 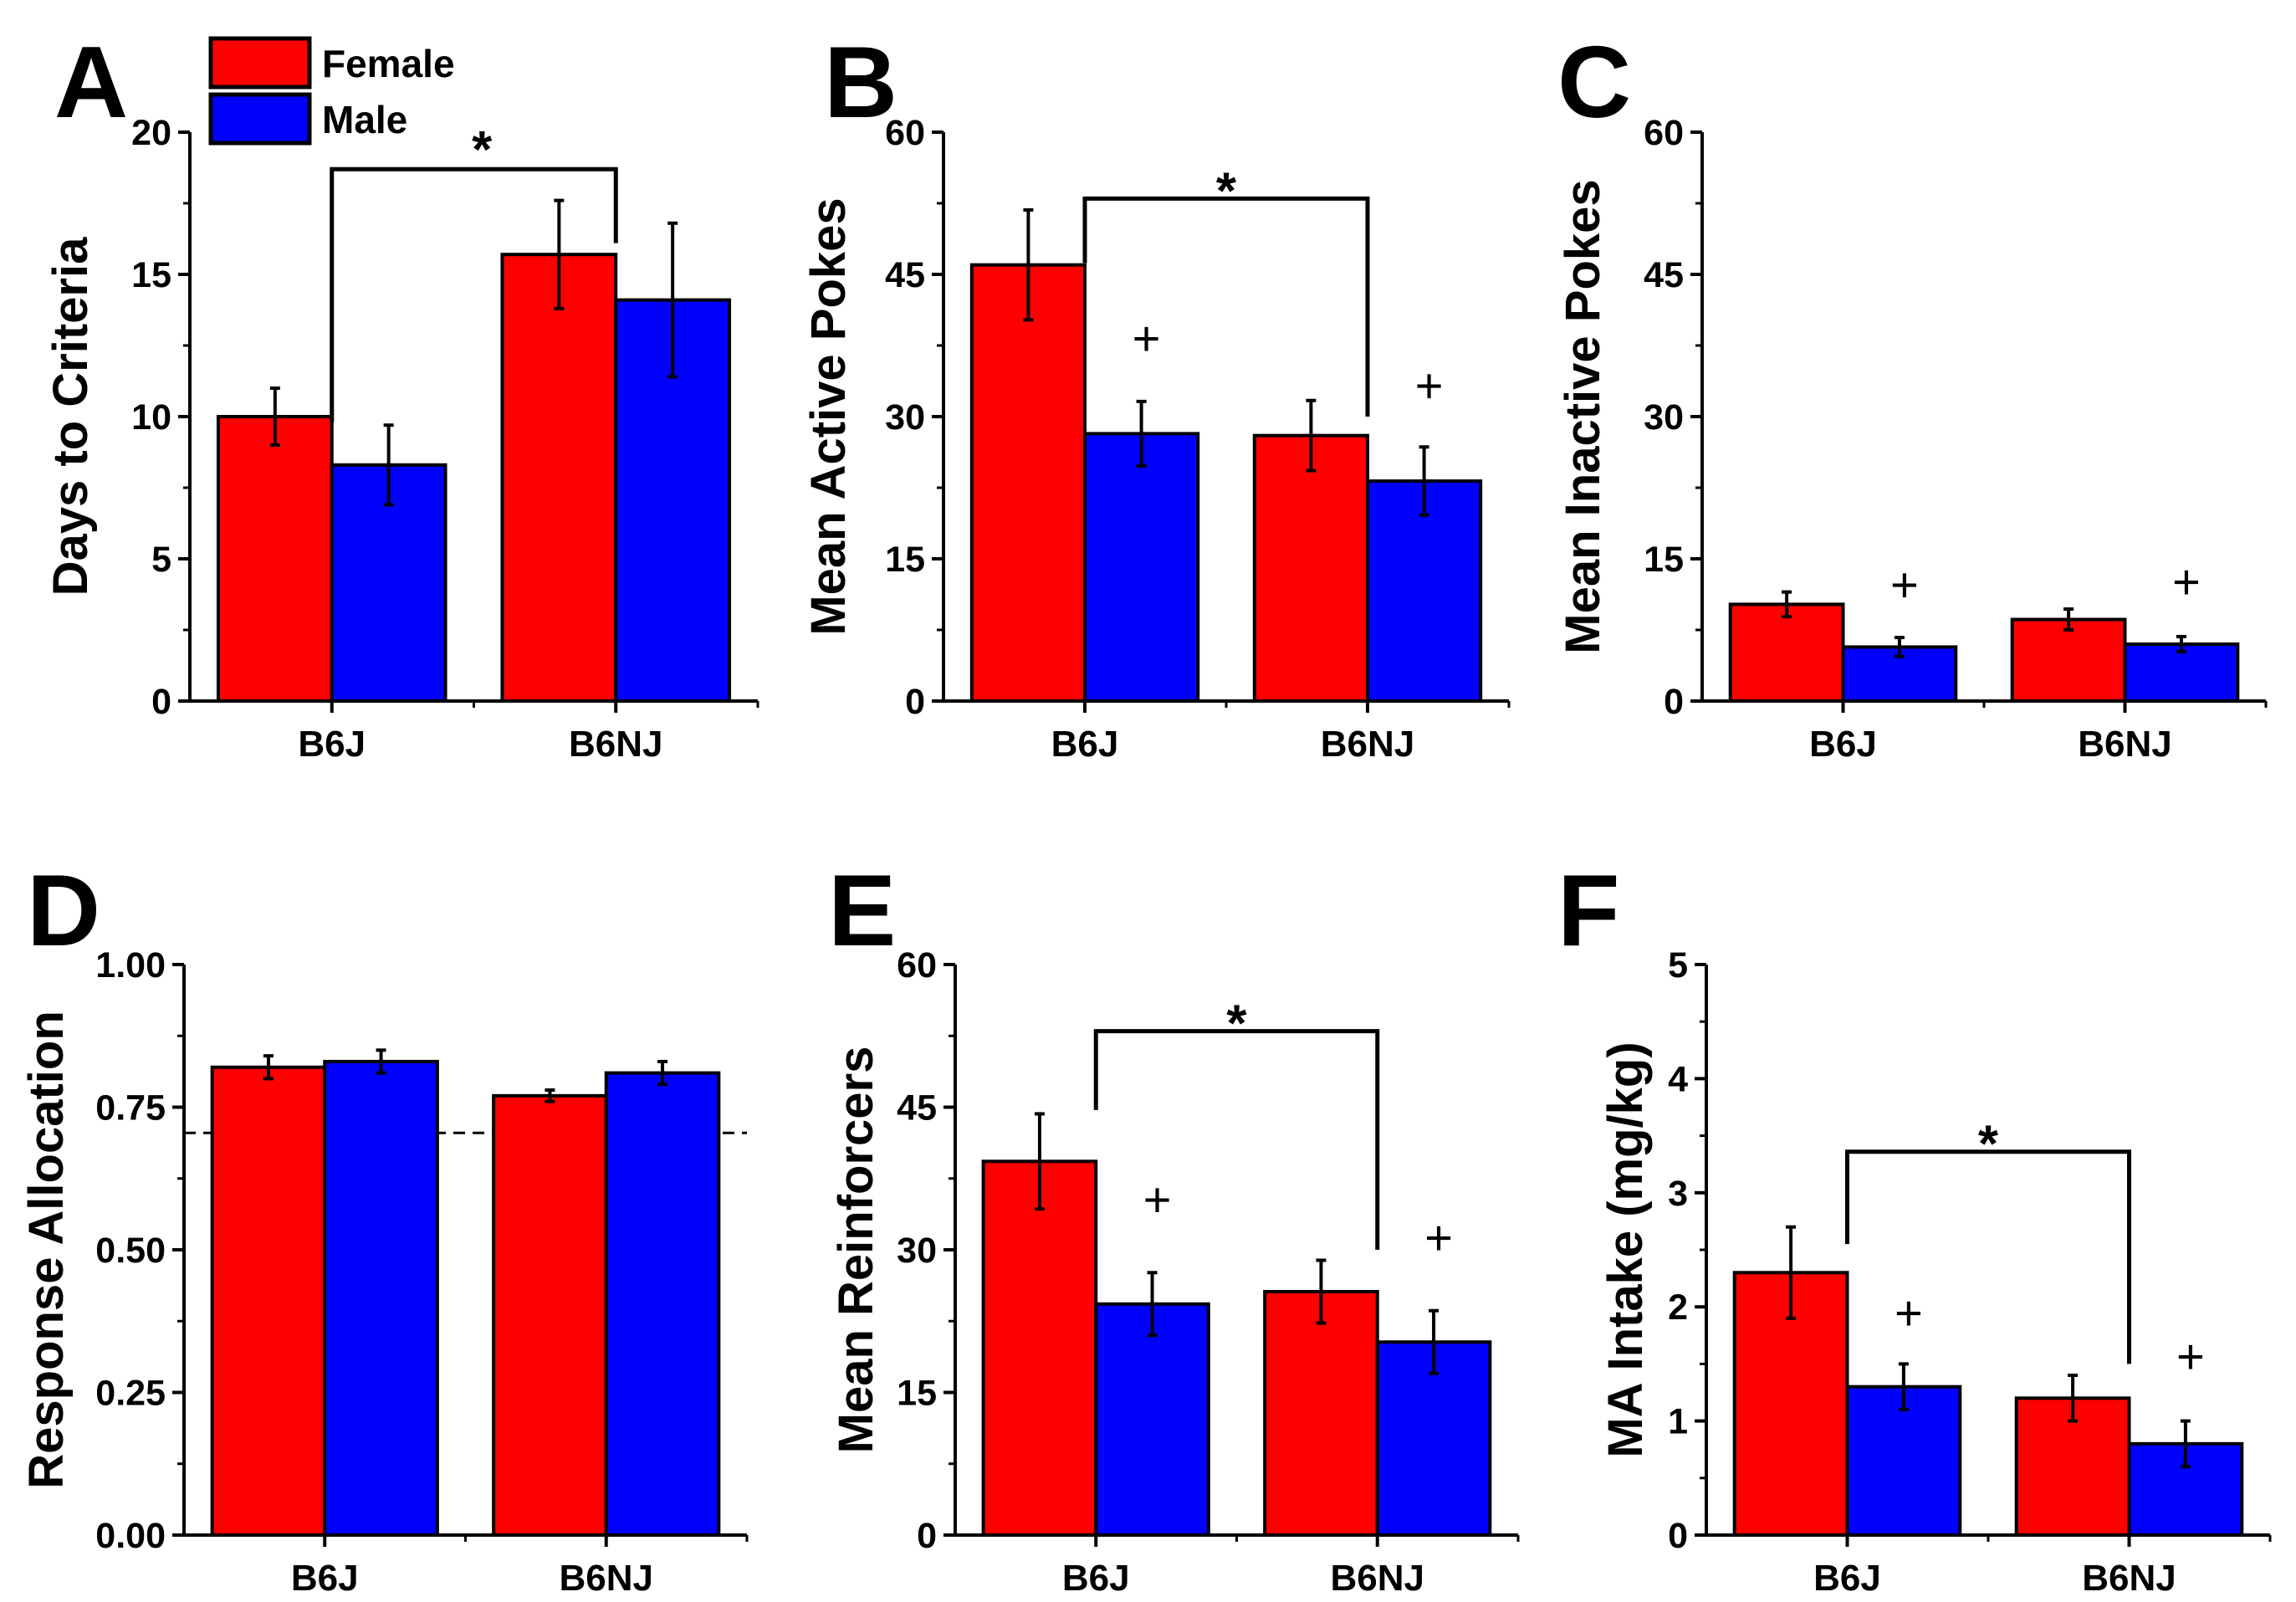 I want to click on legend-label-female: Female, so click(x=389, y=63).